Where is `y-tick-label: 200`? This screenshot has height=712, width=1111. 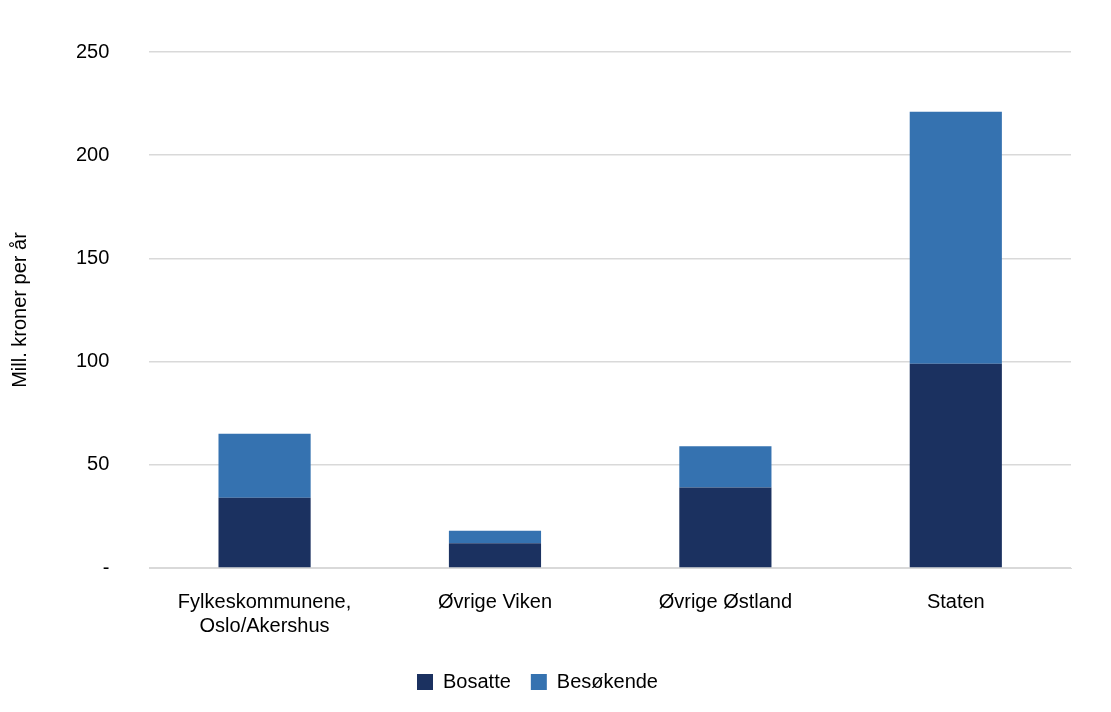 y-tick-label: 200 is located at coordinates (92, 153).